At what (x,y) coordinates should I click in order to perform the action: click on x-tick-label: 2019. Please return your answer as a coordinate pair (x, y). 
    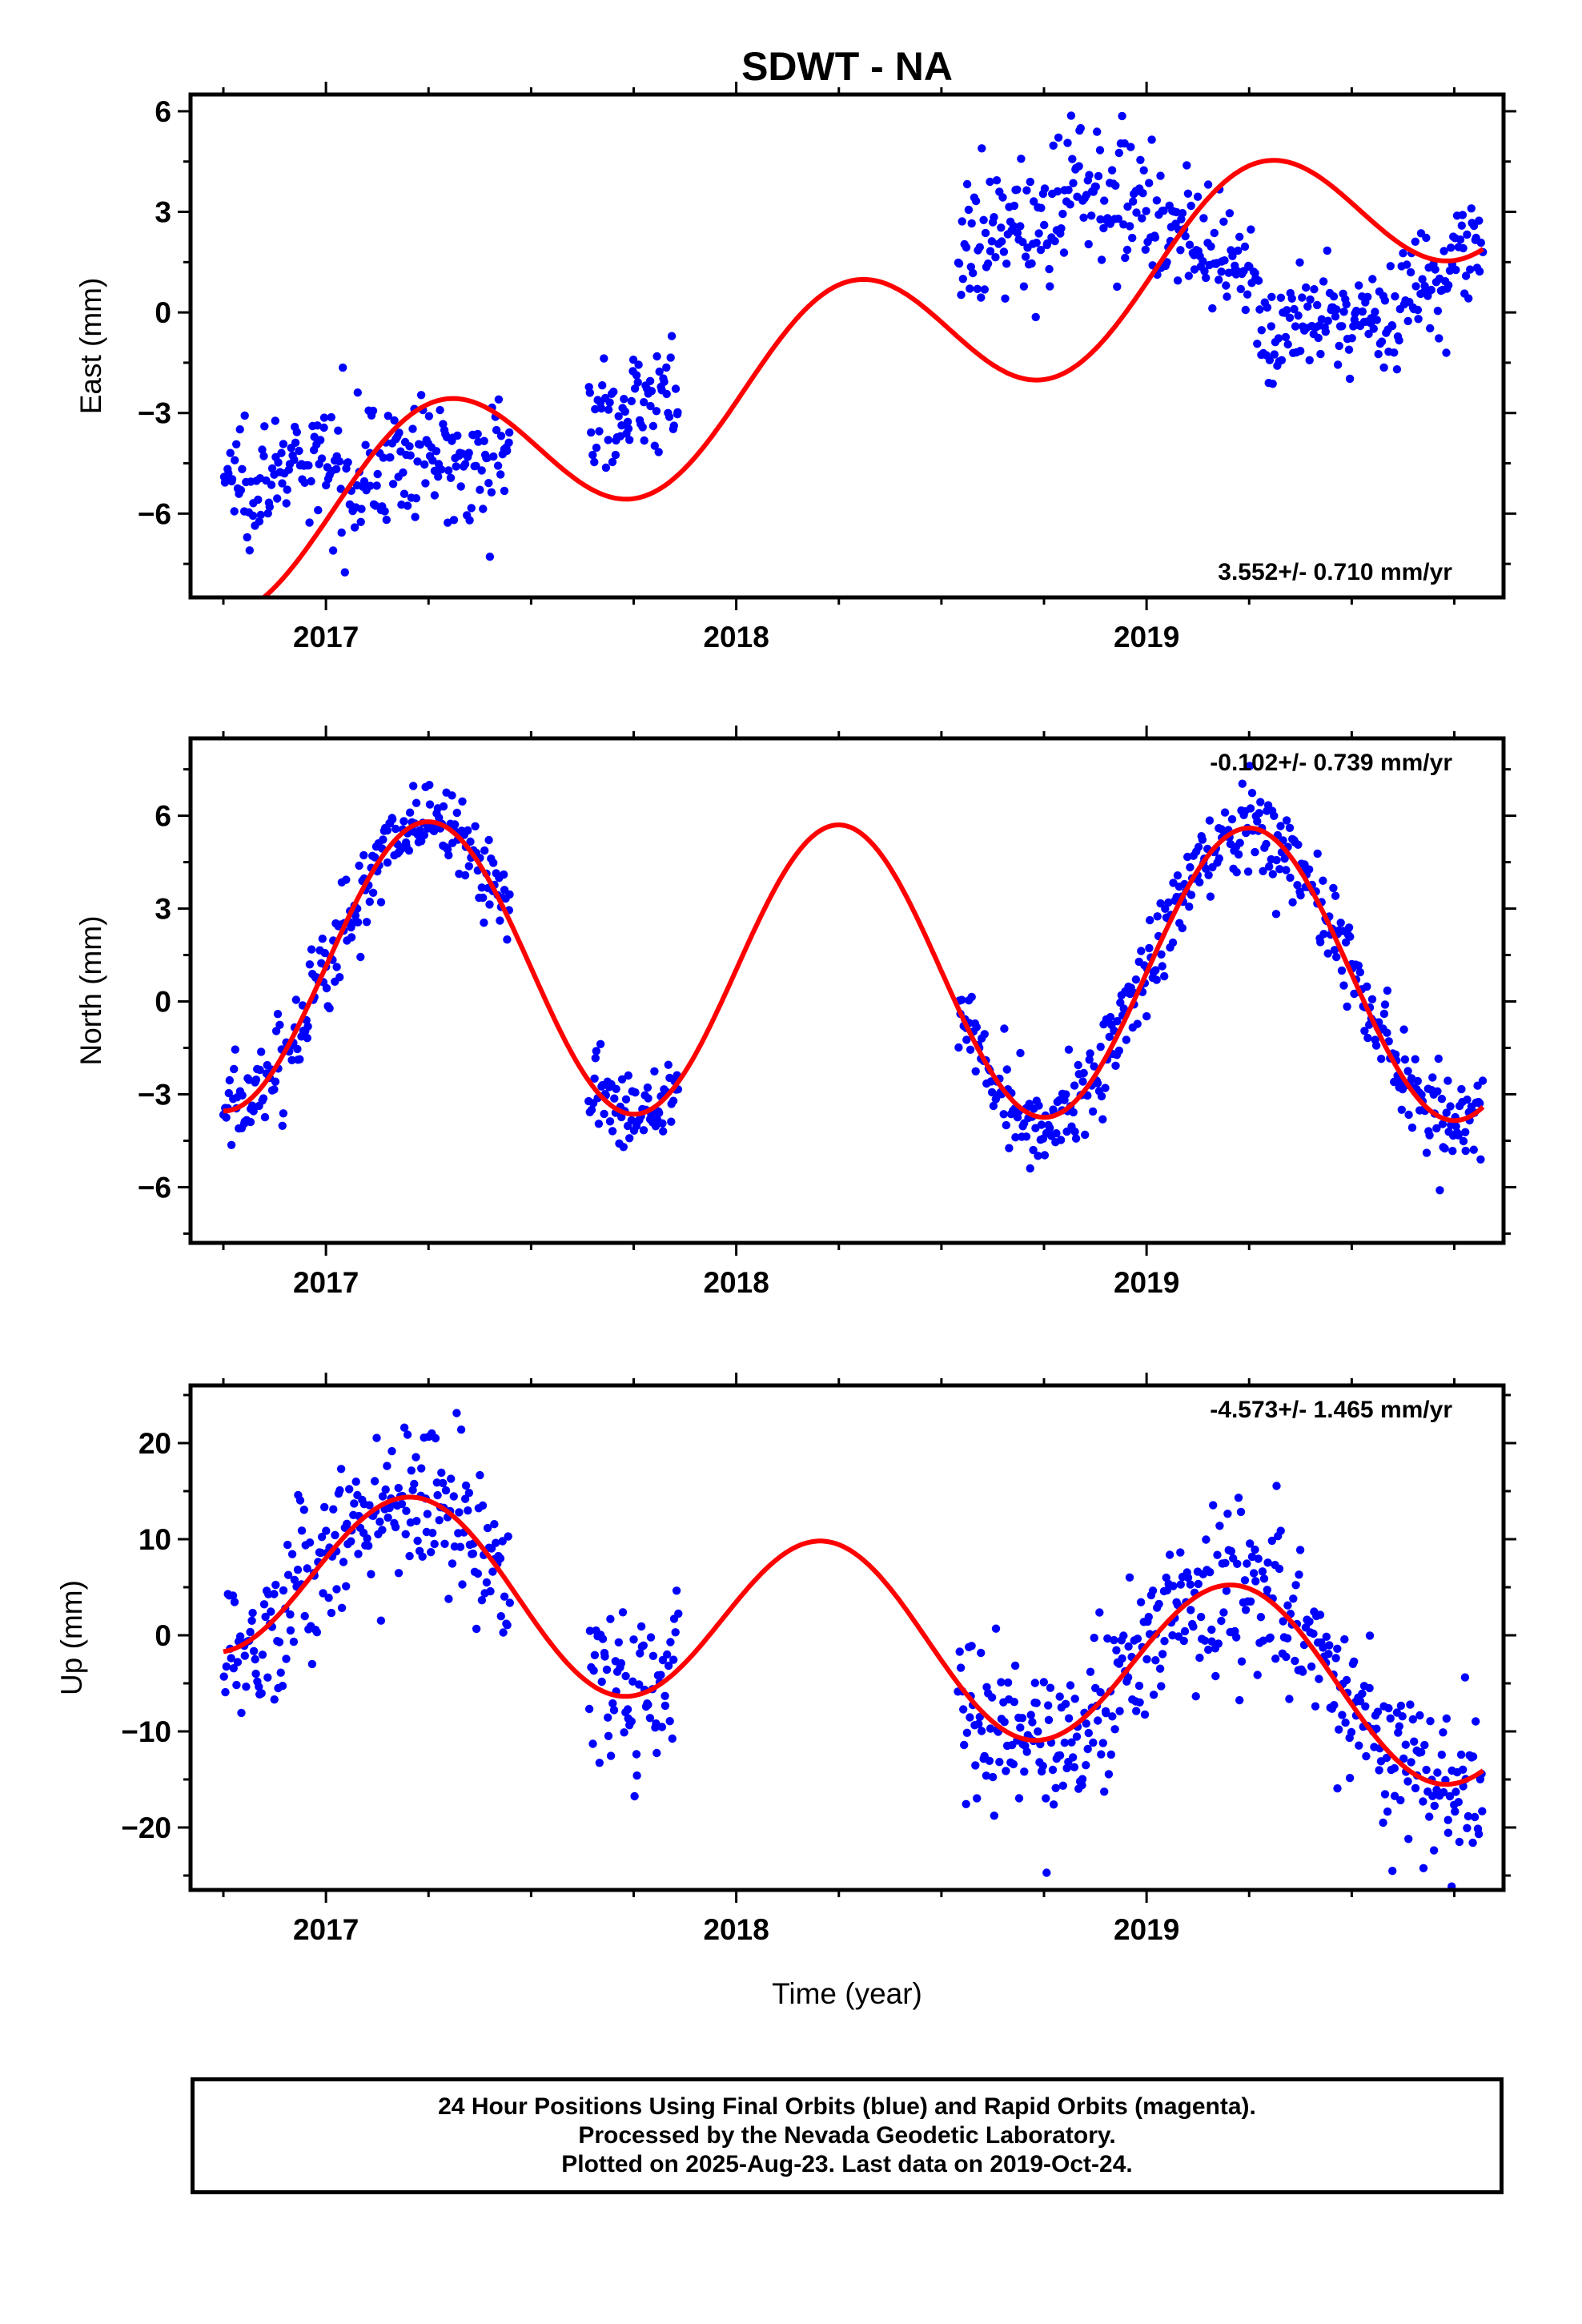
    Looking at the image, I should click on (1146, 637).